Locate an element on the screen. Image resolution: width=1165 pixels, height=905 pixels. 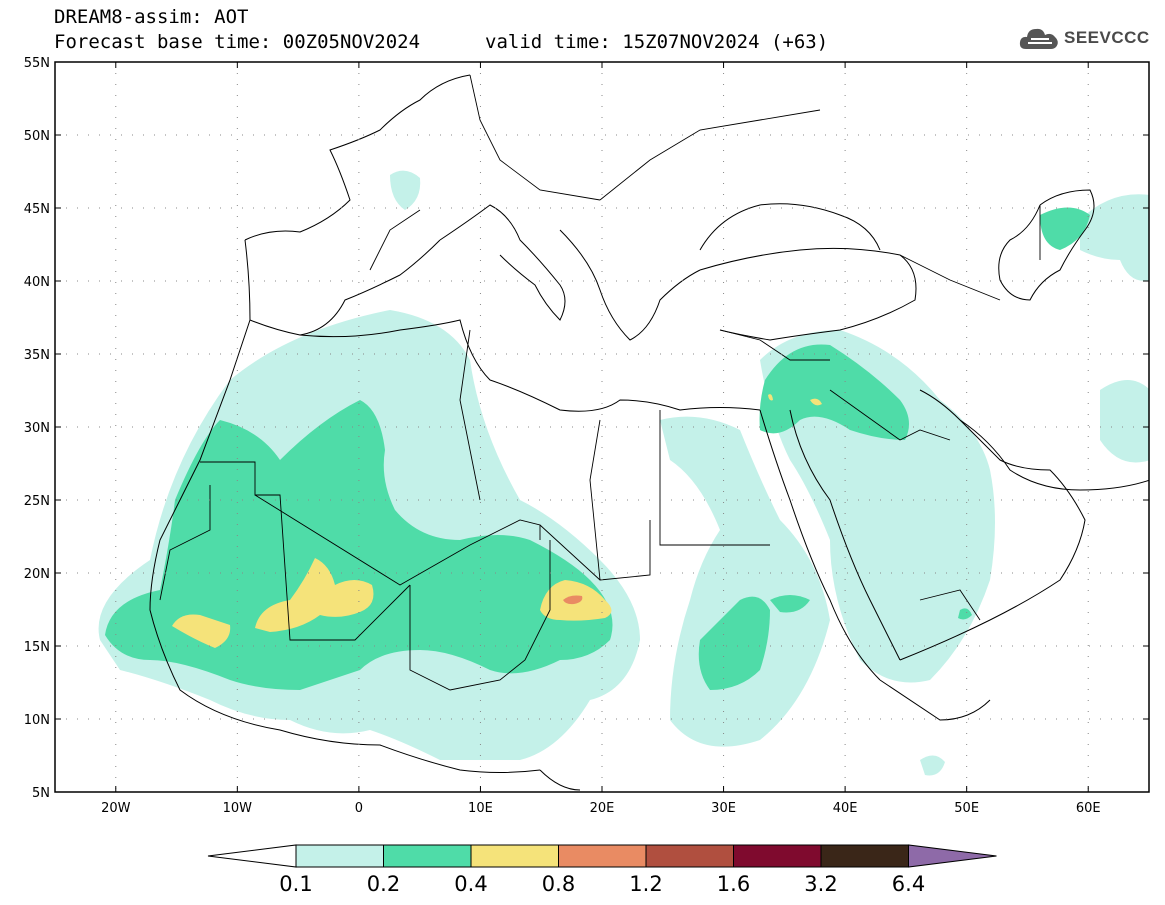
colorbar-label: 6.4 is located at coordinates (908, 884).